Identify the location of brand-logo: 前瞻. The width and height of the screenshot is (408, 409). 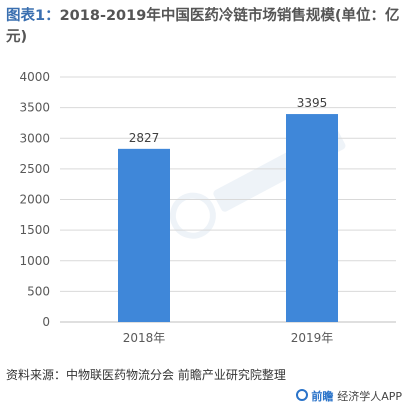
(316, 396).